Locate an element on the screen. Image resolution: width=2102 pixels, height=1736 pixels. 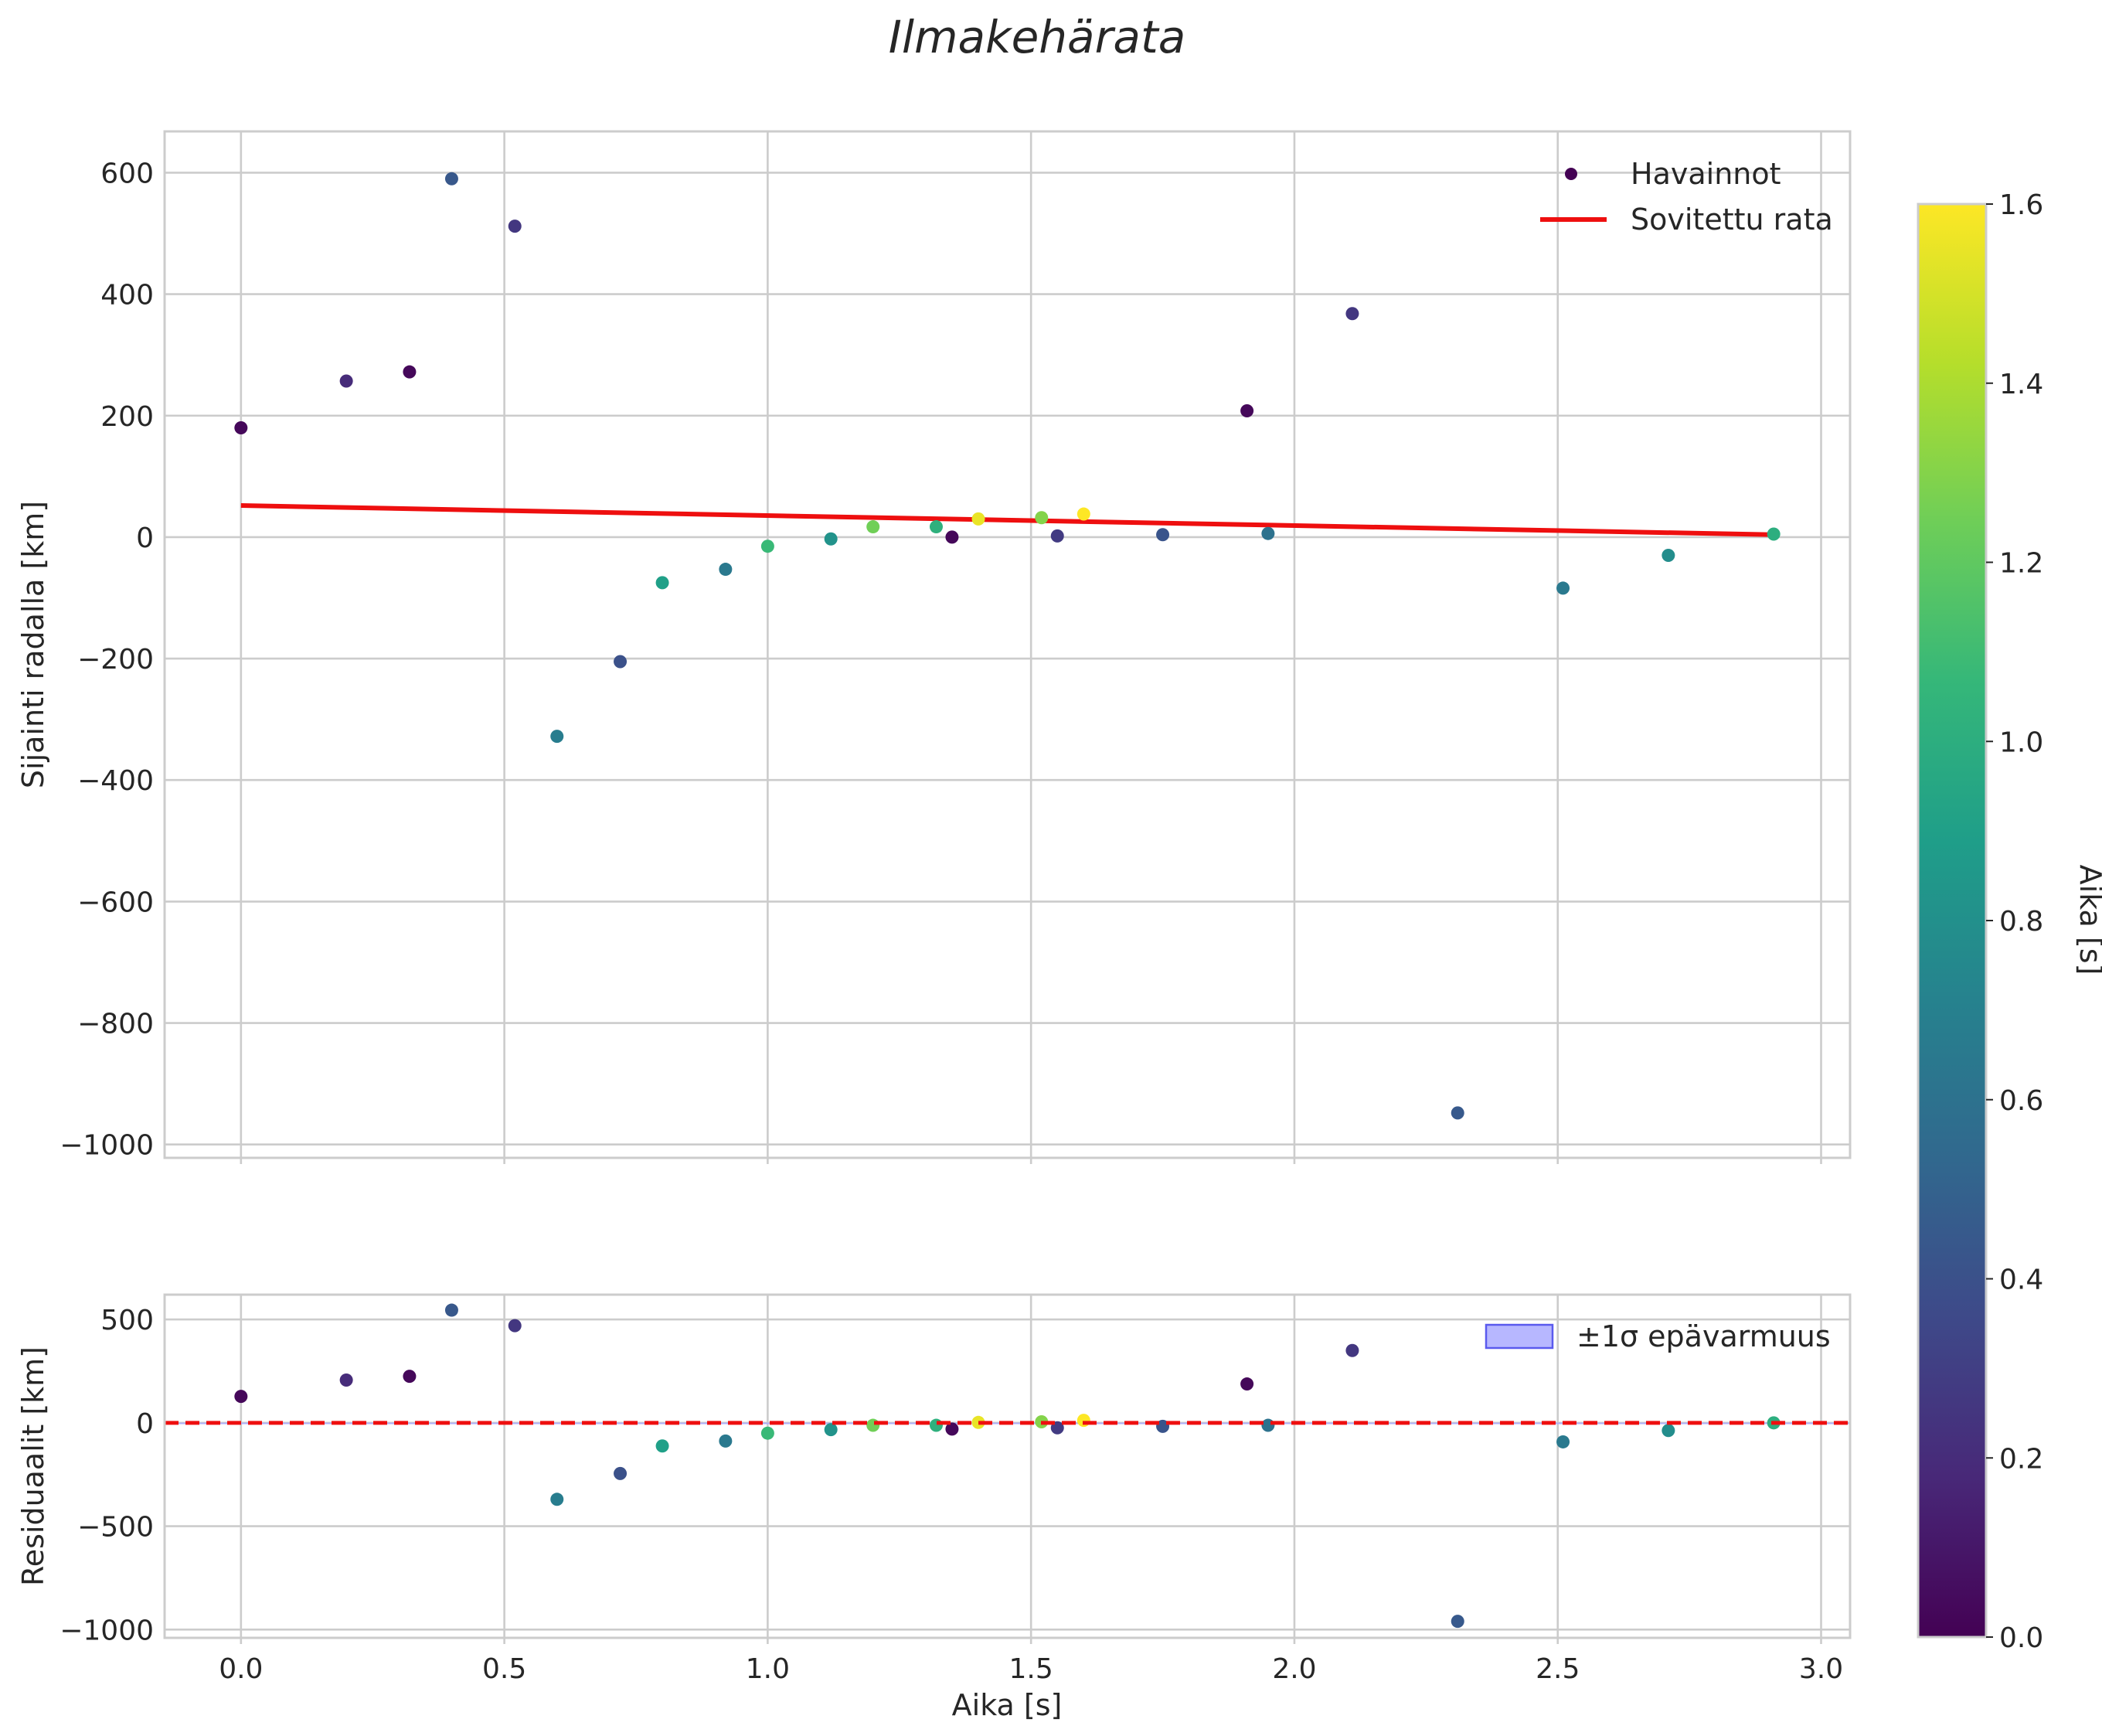
y-tick-label: −800 is located at coordinates (116, 1025).